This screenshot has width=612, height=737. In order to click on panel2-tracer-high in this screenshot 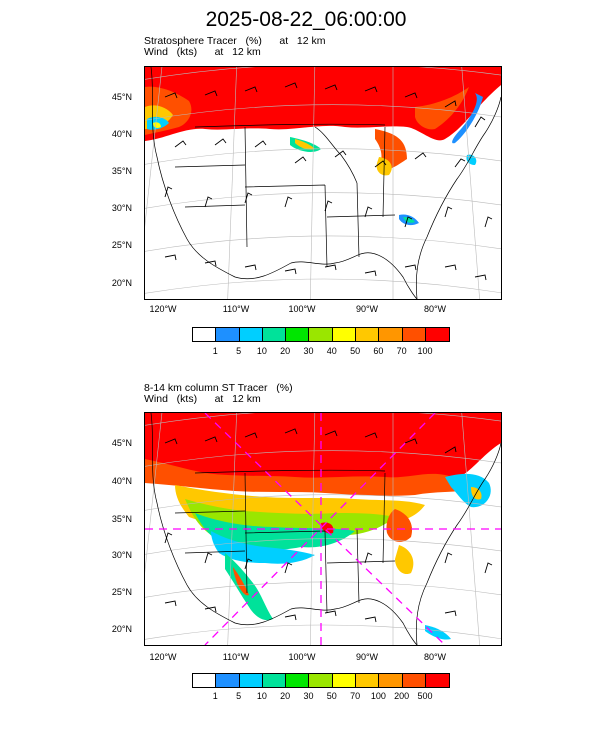, I will do `click(323, 450)`.